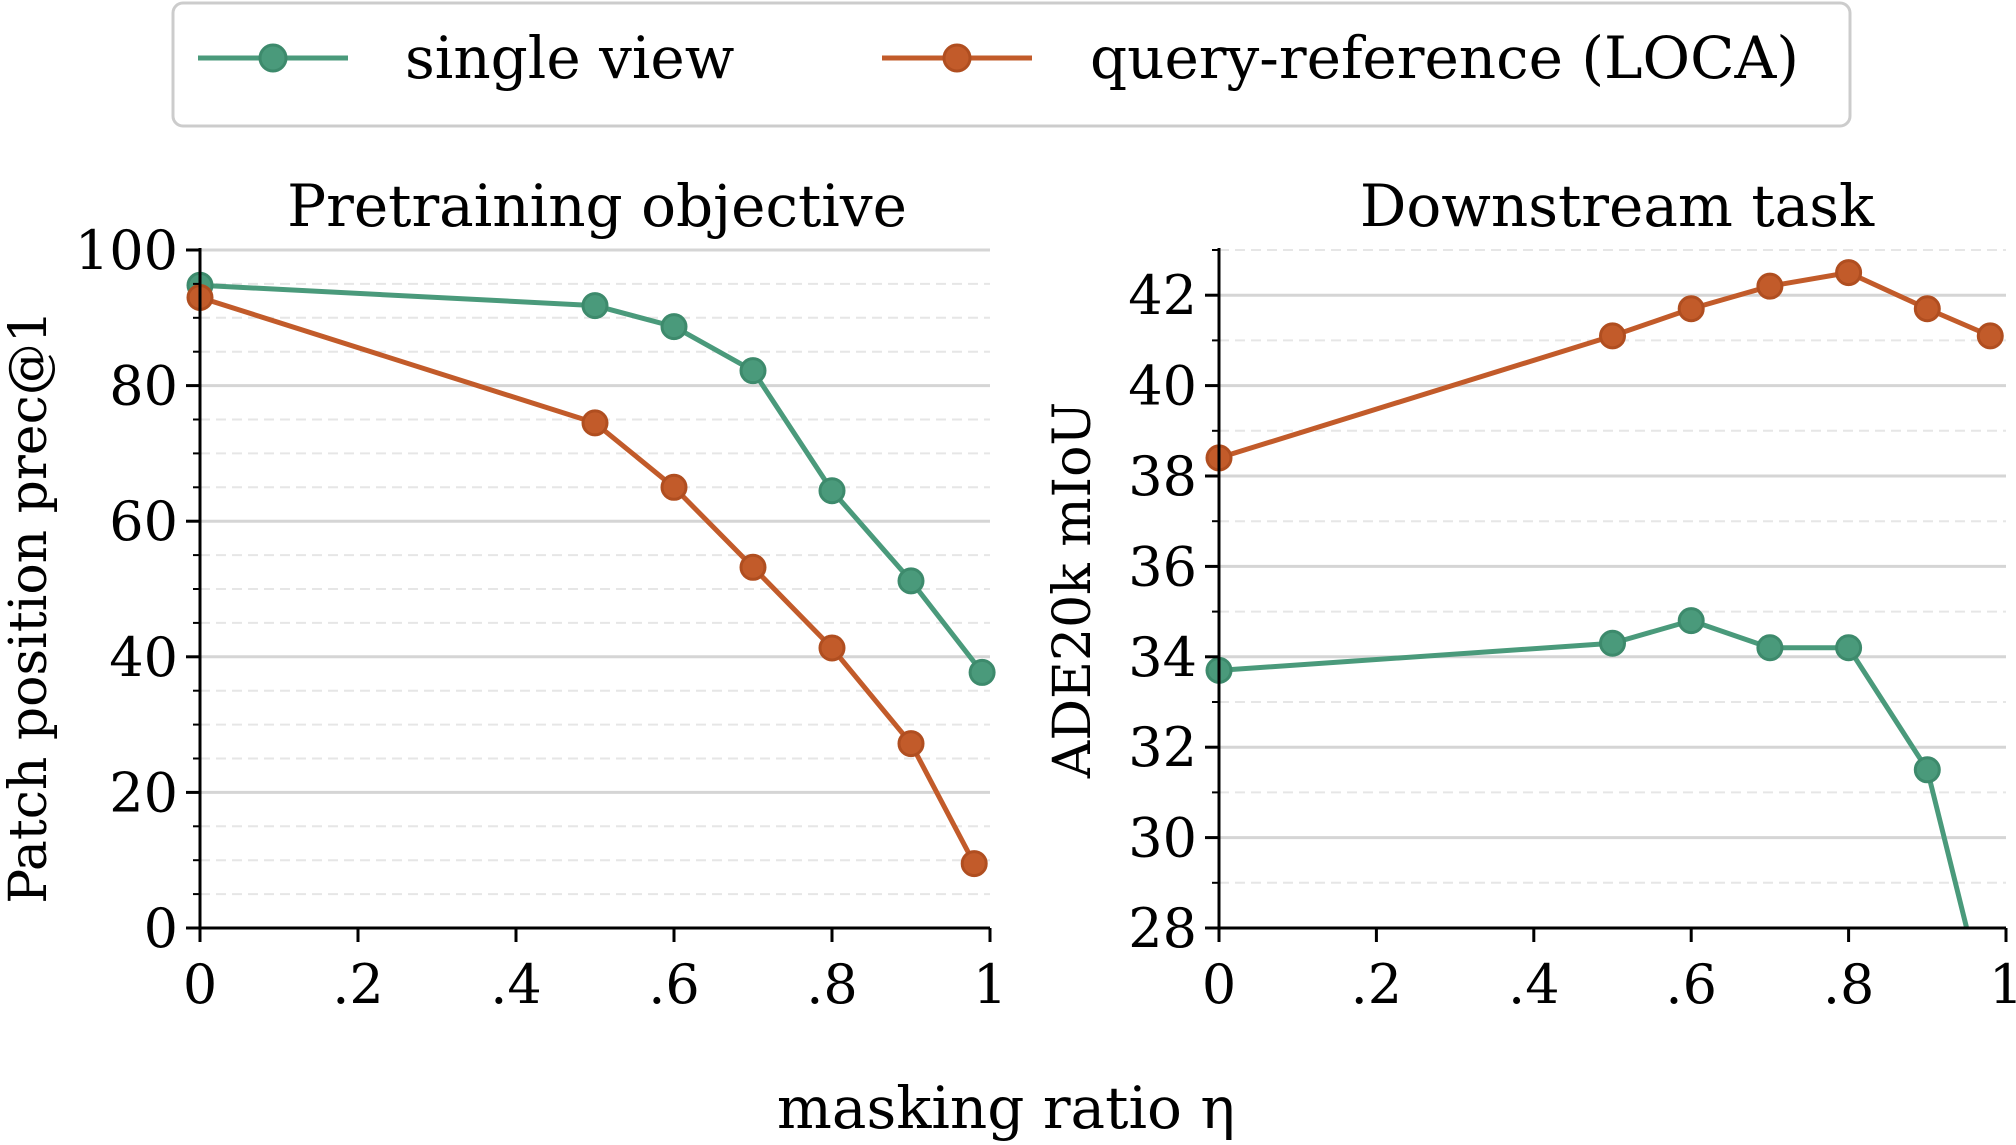  What do you see at coordinates (1219, 984) in the screenshot?
I see `x-tick-label-downstream: 0` at bounding box center [1219, 984].